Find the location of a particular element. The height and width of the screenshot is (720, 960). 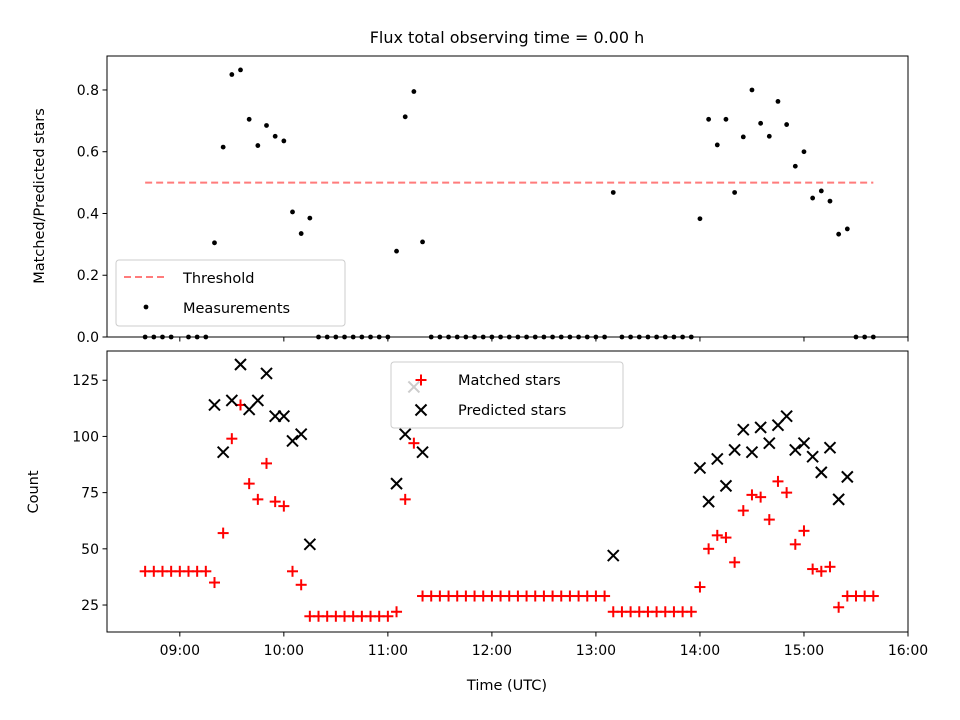

x-tick-label: 12:00 is located at coordinates (492, 651).